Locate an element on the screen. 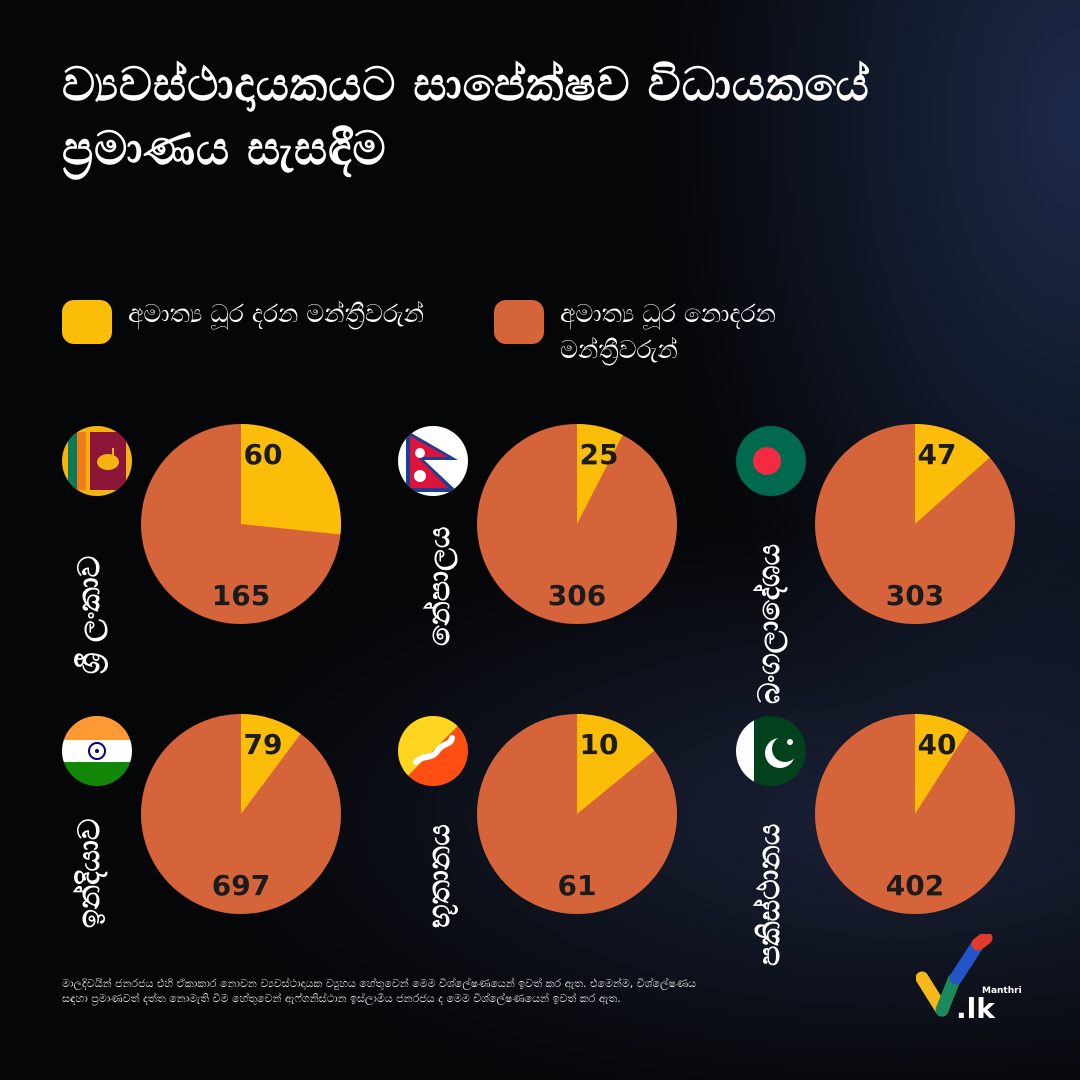 This screenshot has width=1080, height=1080. pie-slice-minister-nepal is located at coordinates (600, 474).